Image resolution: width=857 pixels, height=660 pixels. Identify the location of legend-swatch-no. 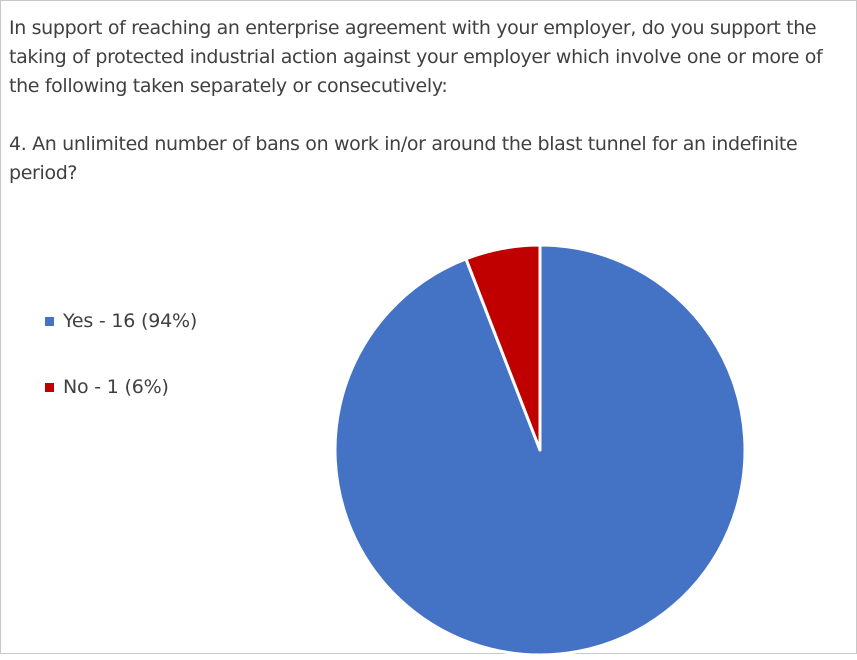
(49, 387).